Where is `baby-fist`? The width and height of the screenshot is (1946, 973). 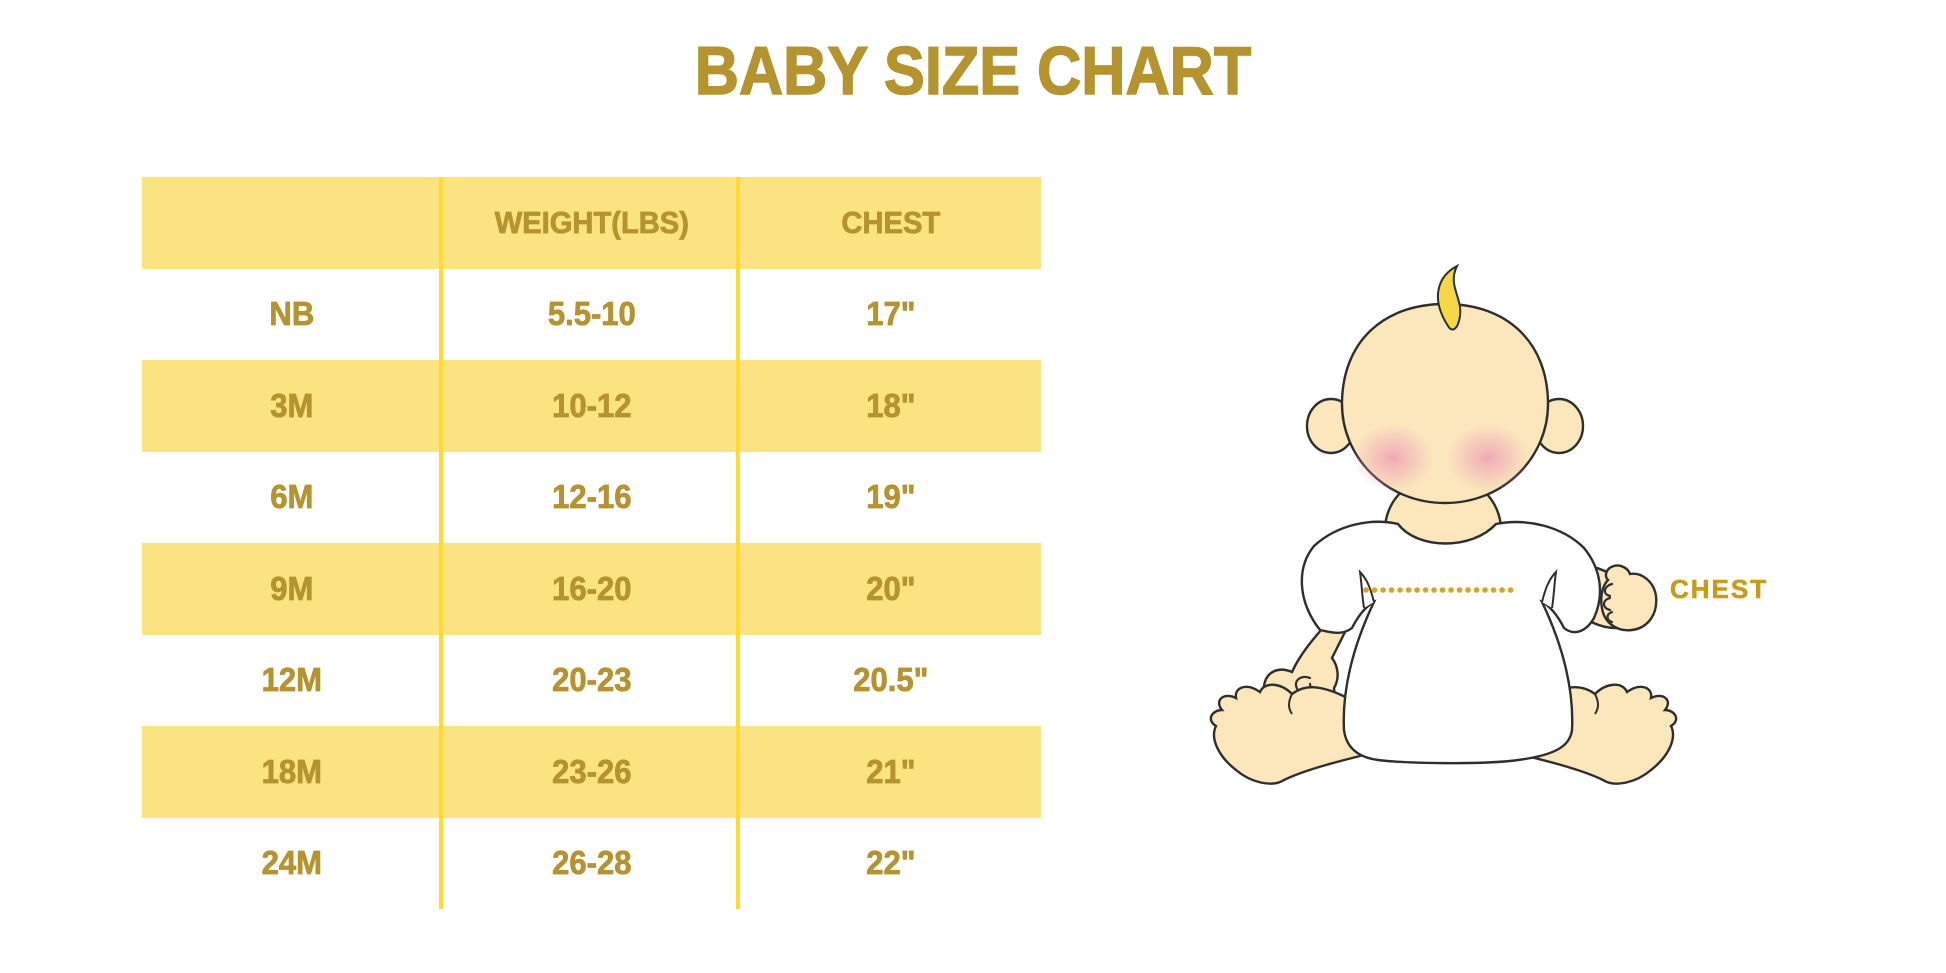
baby-fist is located at coordinates (1629, 598).